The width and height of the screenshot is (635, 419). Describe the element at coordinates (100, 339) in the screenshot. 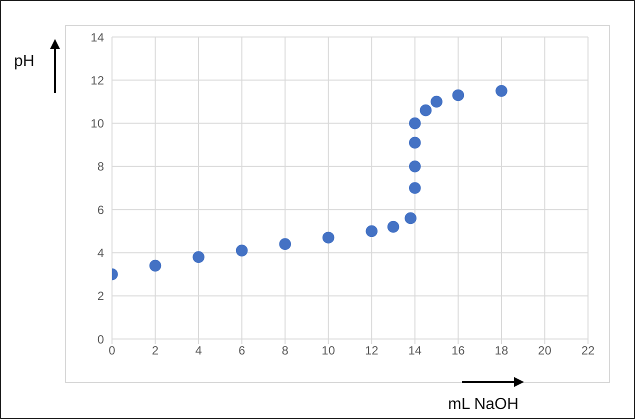

I see `y-tick-label: 0` at that location.